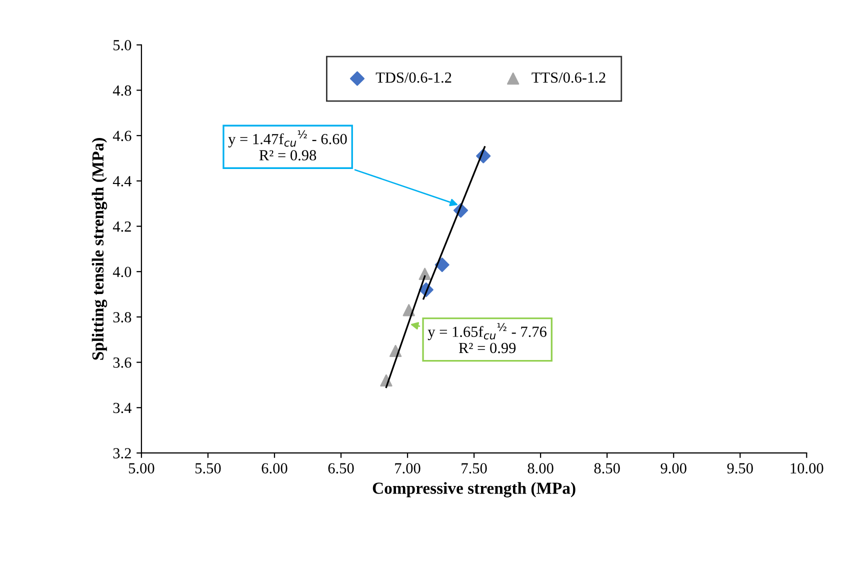 Image resolution: width=842 pixels, height=583 pixels. Describe the element at coordinates (122, 90) in the screenshot. I see `y-tick-label: 4.8` at that location.